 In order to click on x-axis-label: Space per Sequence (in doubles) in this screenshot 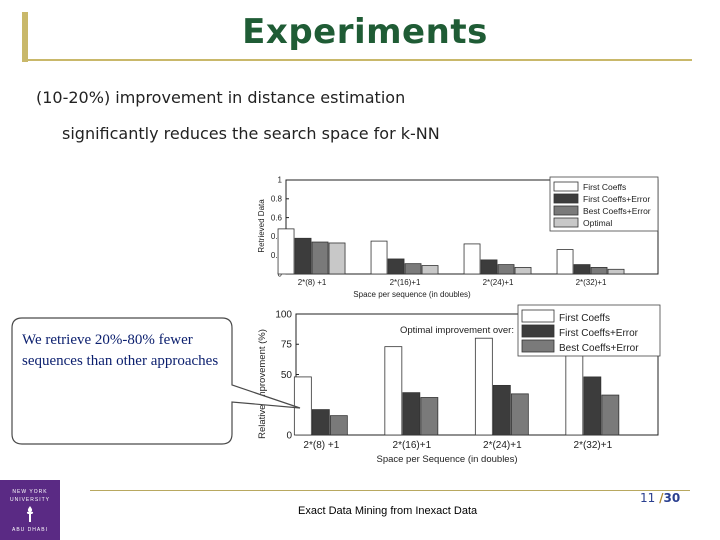, I will do `click(446, 459)`.